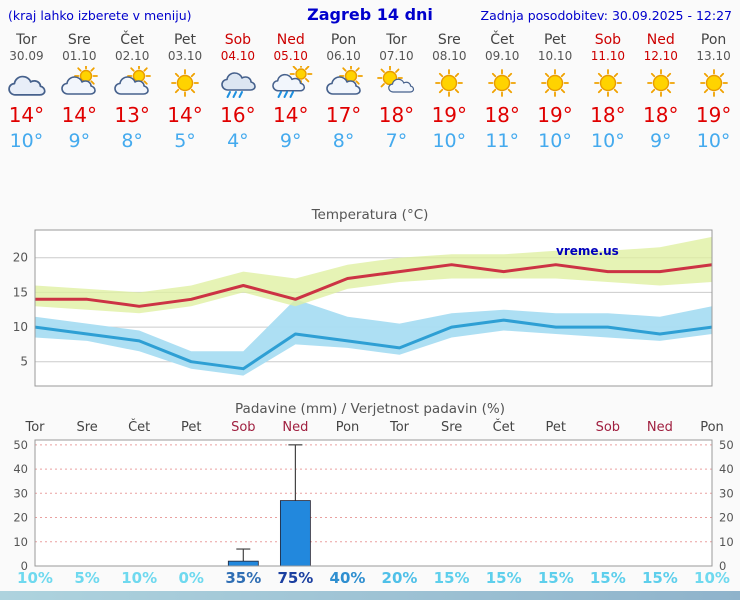 The image size is (740, 600). I want to click on day-date: 12.10, so click(660, 56).